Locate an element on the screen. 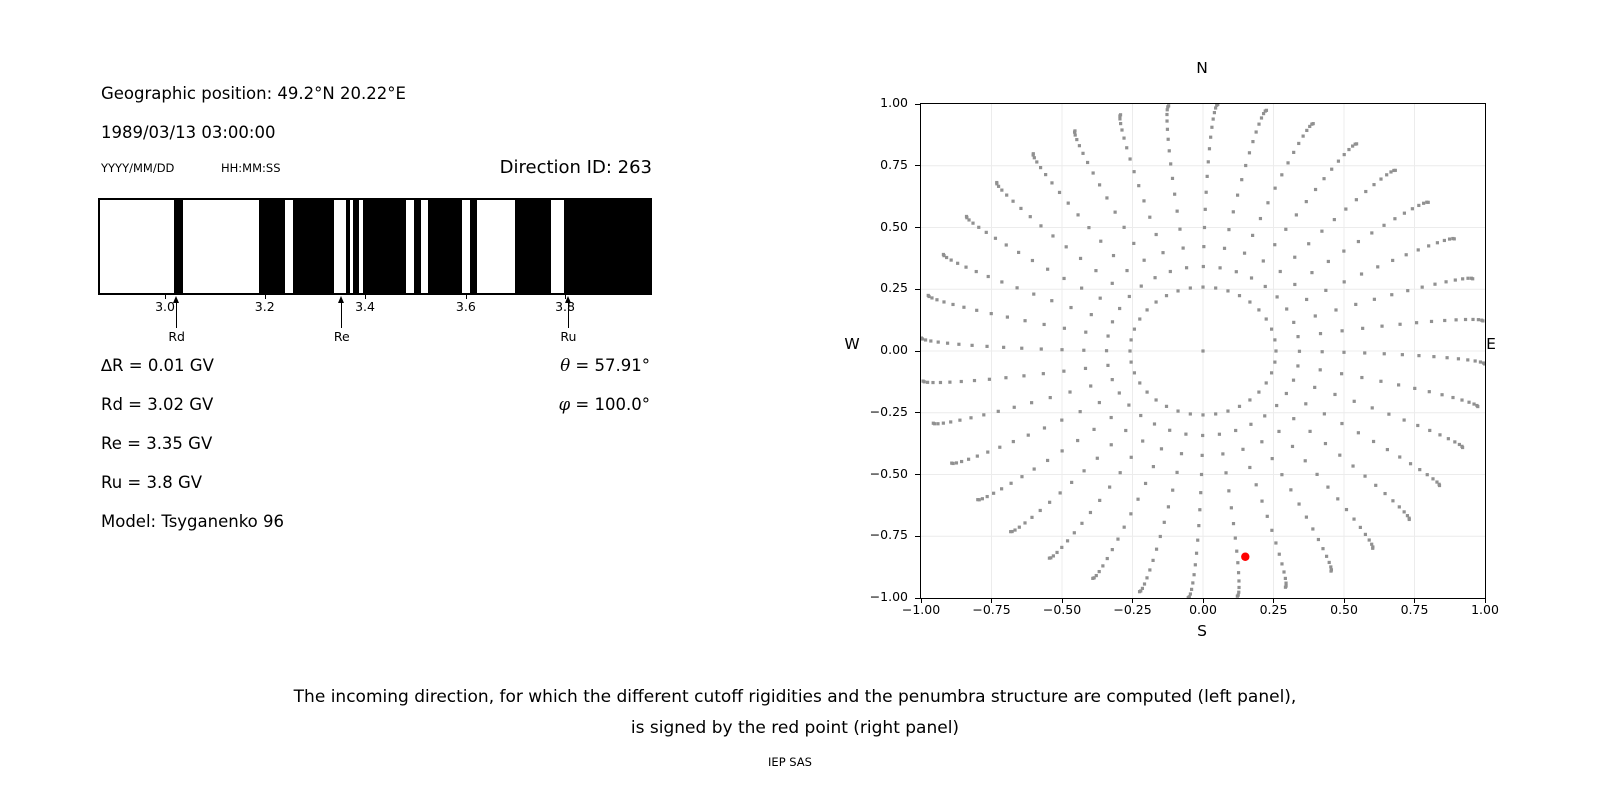  date-format-label: YYYY/MM/DD is located at coordinates (138, 168).